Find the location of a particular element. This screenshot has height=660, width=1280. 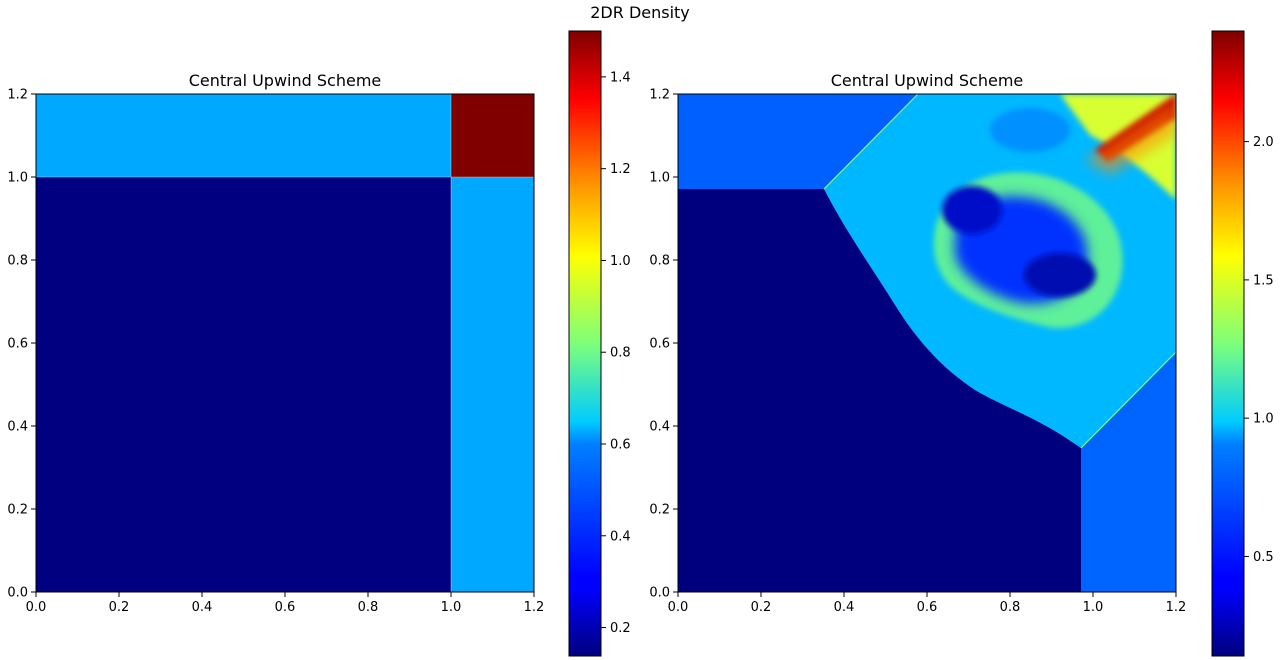

left-ytick-label: 0.8 is located at coordinates (17, 261).